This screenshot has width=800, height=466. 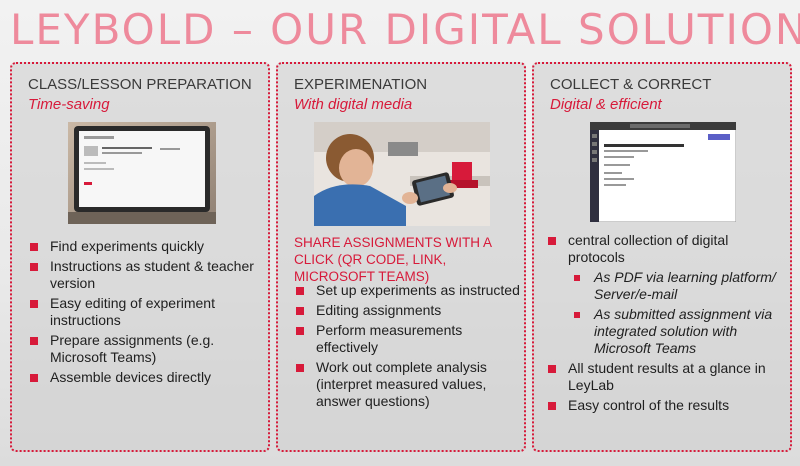 I want to click on list-item: Easy control of the results, so click(x=666, y=405).